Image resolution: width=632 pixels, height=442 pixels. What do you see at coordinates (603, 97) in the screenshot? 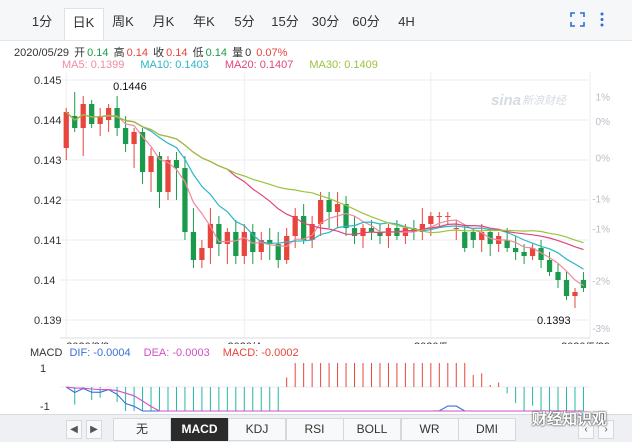
I see `pct-tick-label: 1%` at bounding box center [603, 97].